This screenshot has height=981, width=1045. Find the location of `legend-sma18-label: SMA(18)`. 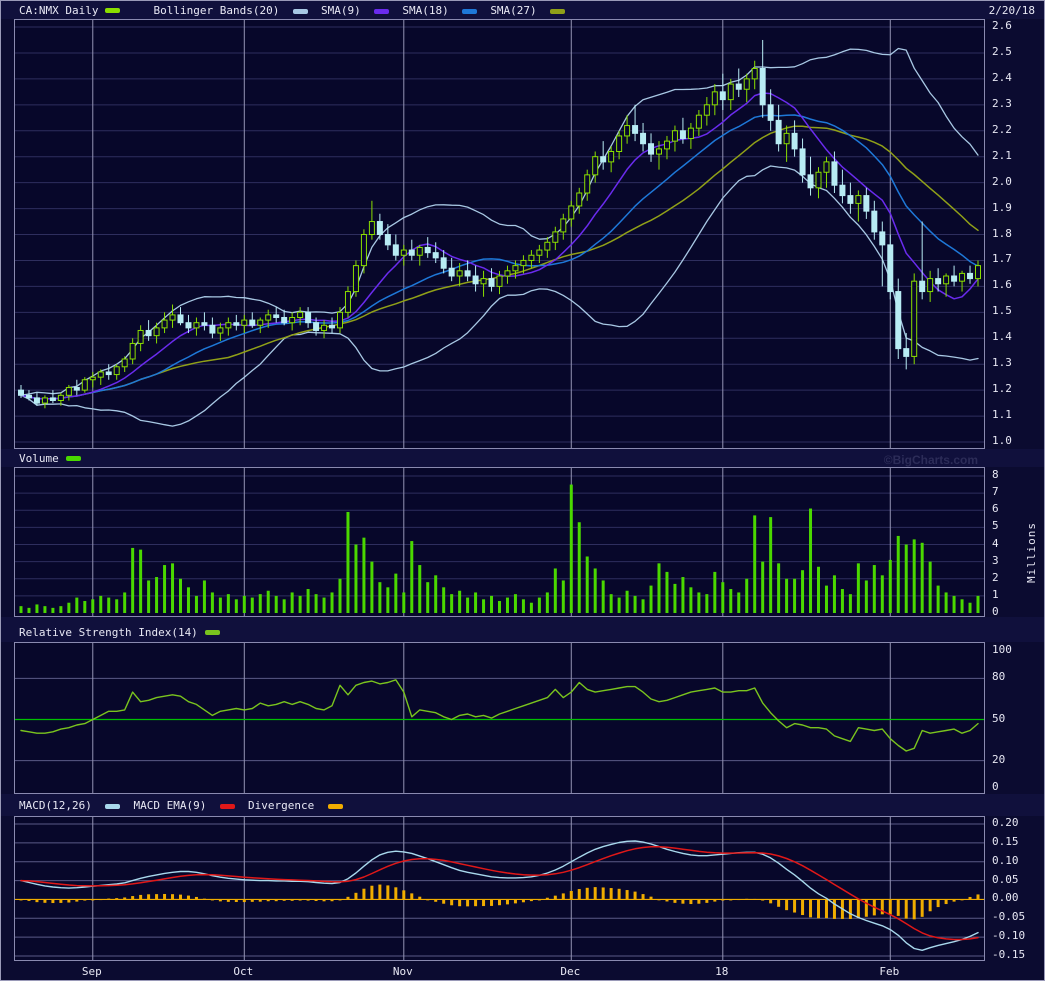

legend-sma18-label: SMA(18) is located at coordinates (425, 10).